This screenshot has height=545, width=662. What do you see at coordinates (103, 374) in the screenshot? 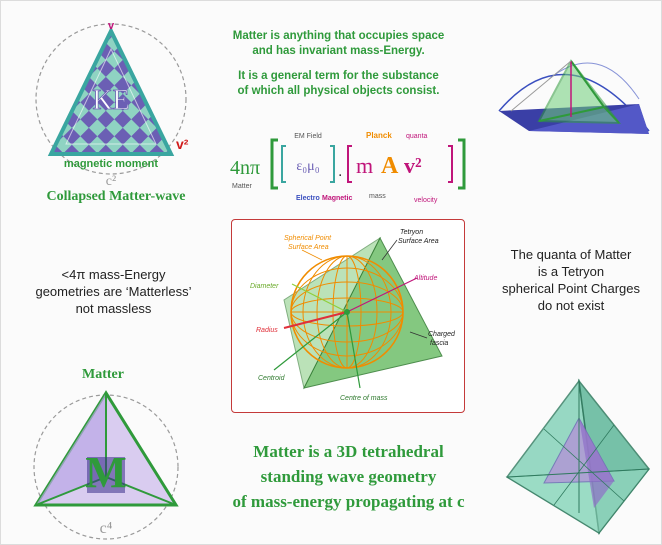
I see `matter-title: Matter` at bounding box center [103, 374].